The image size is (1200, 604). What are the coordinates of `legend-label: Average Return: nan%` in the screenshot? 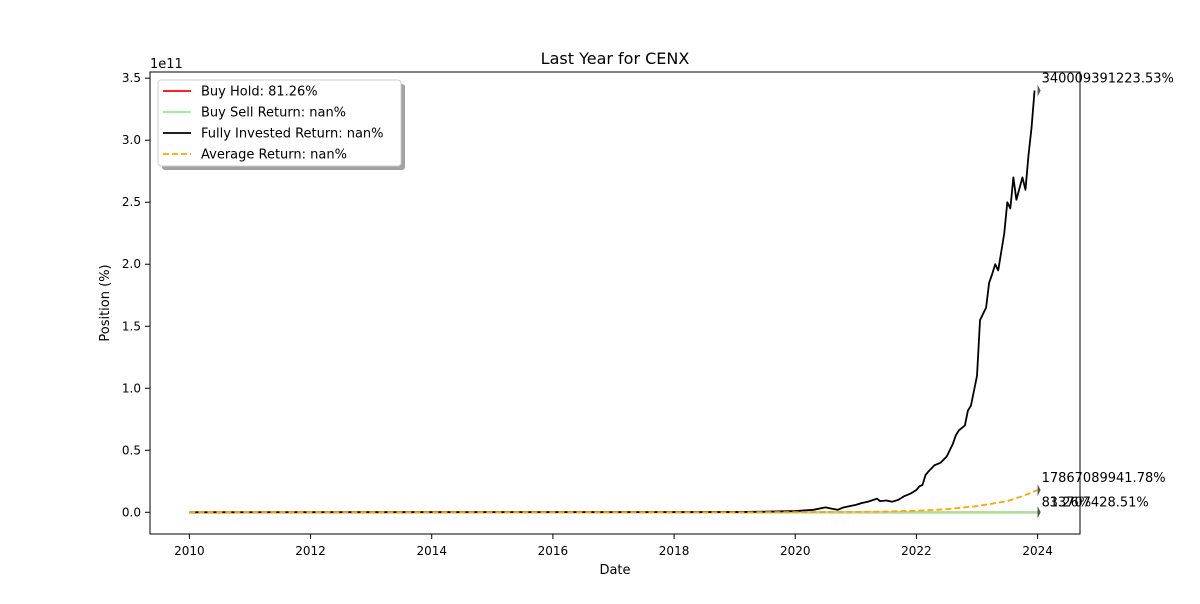 It's located at (274, 155).